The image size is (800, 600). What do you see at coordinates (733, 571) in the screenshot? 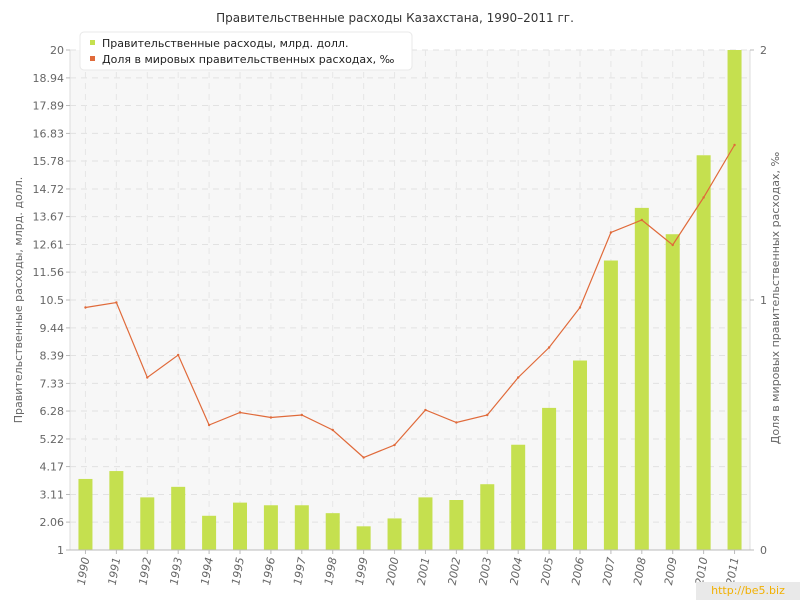
I see `x-tick-label: 2011` at bounding box center [733, 571].